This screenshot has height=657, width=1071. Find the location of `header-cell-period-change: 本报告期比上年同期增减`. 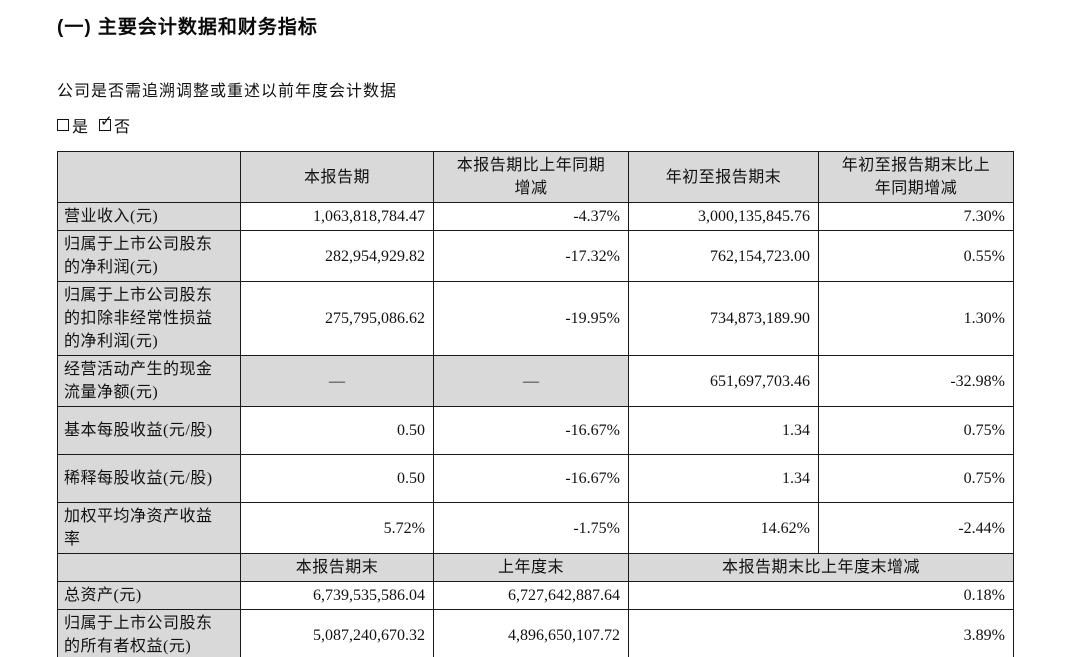

header-cell-period-change: 本报告期比上年同期增减 is located at coordinates (531, 177).